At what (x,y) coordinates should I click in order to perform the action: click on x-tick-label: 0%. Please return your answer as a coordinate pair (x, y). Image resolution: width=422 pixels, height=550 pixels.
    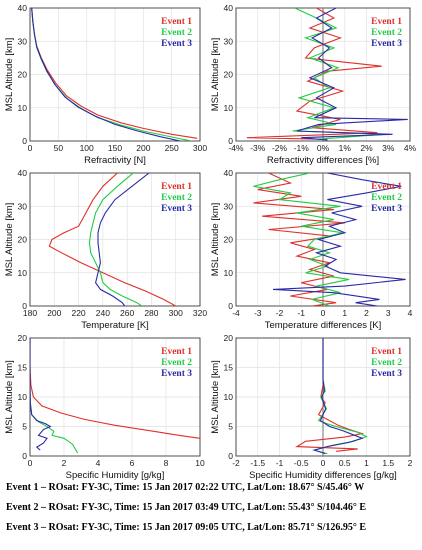
    Looking at the image, I should click on (323, 148).